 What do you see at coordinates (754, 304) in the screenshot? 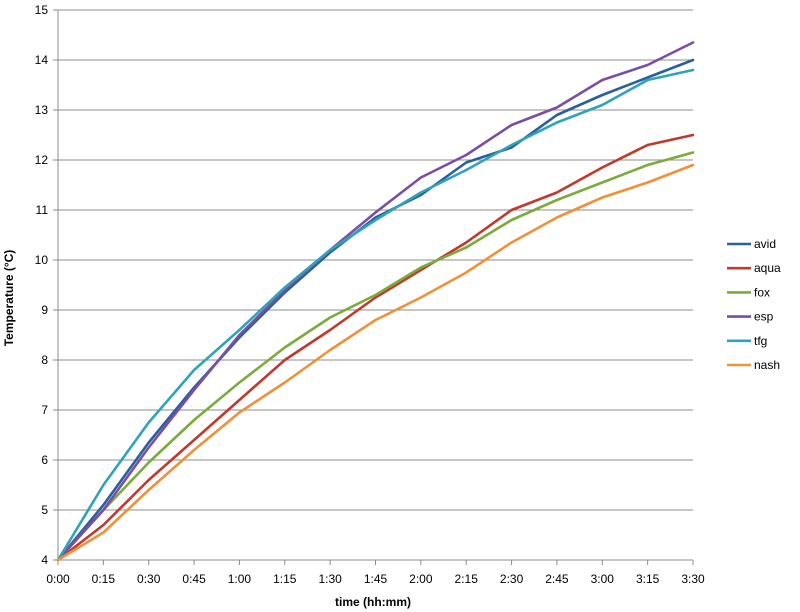
I see `legend: avid aqua fox esp tfg nash` at bounding box center [754, 304].